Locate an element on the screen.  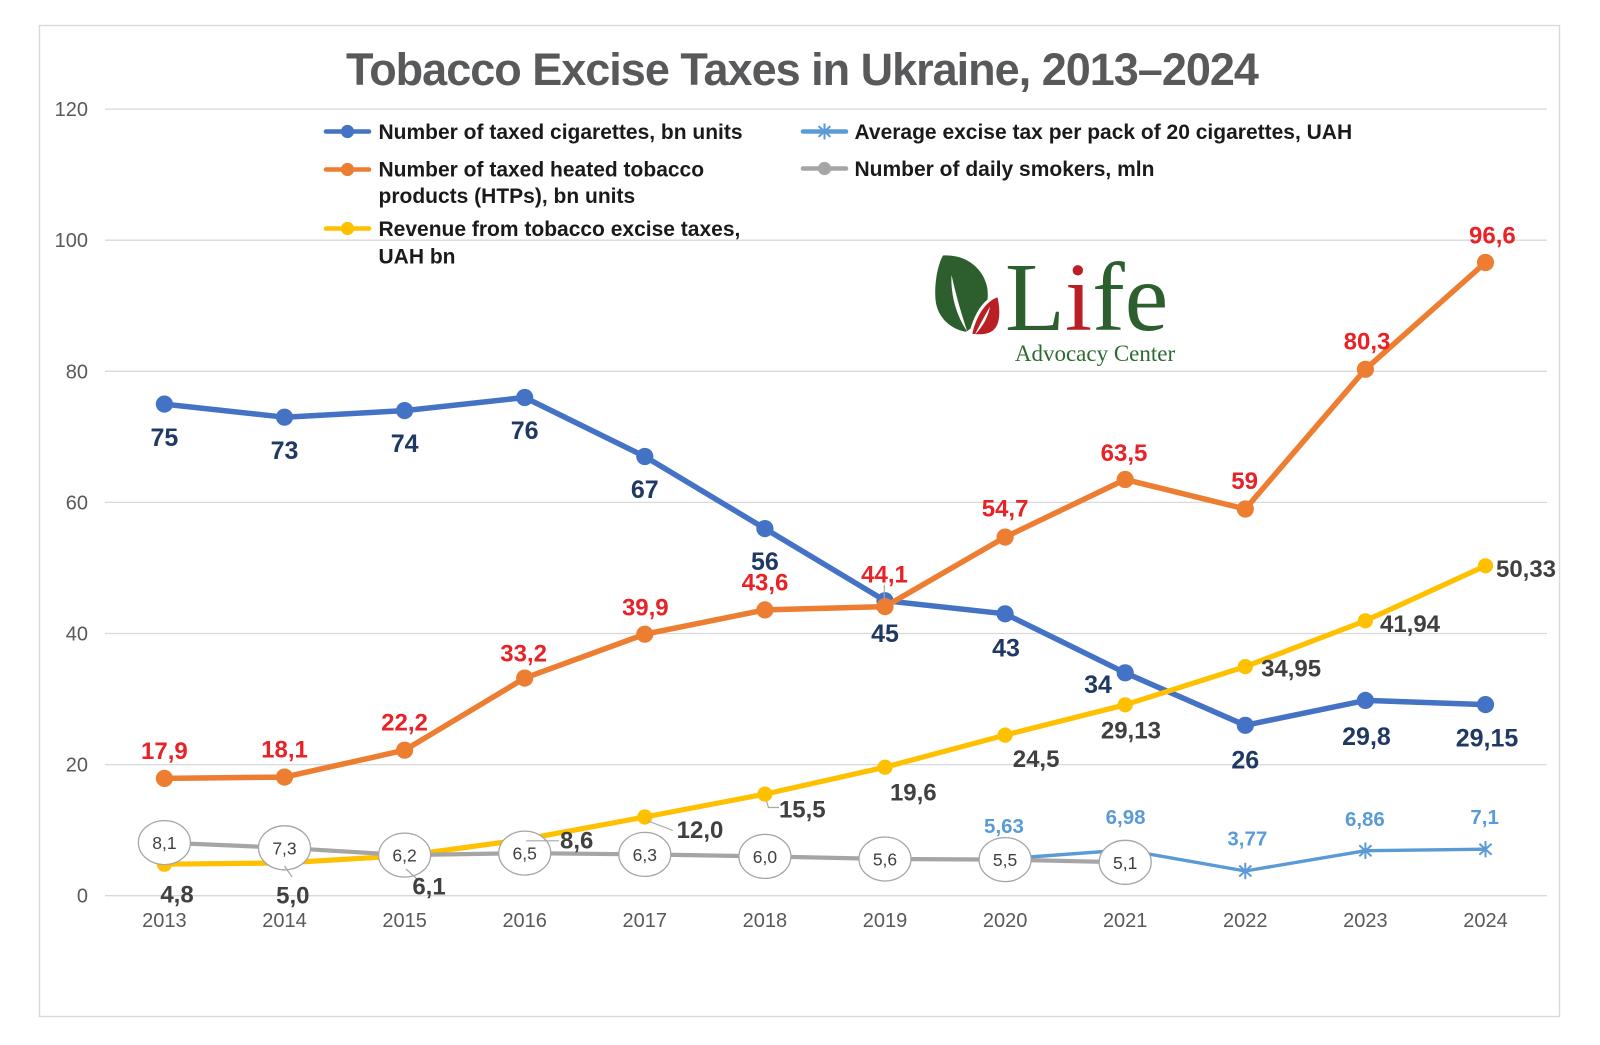
svg-text: 5,0 is located at coordinates (292, 895).